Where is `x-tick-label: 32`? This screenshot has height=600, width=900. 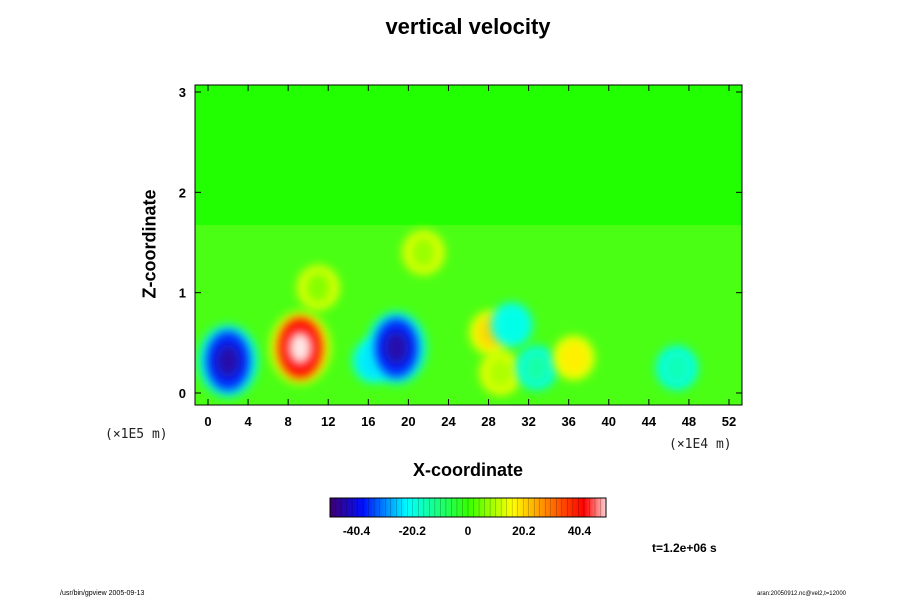 x-tick-label: 32 is located at coordinates (528, 421).